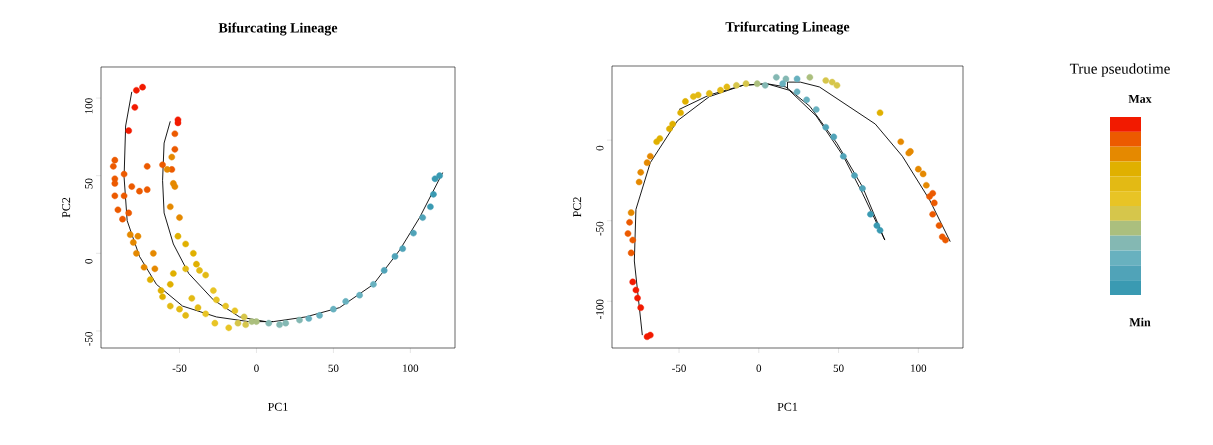 This screenshot has height=445, width=1213. I want to click on text: Min, so click(1140, 322).